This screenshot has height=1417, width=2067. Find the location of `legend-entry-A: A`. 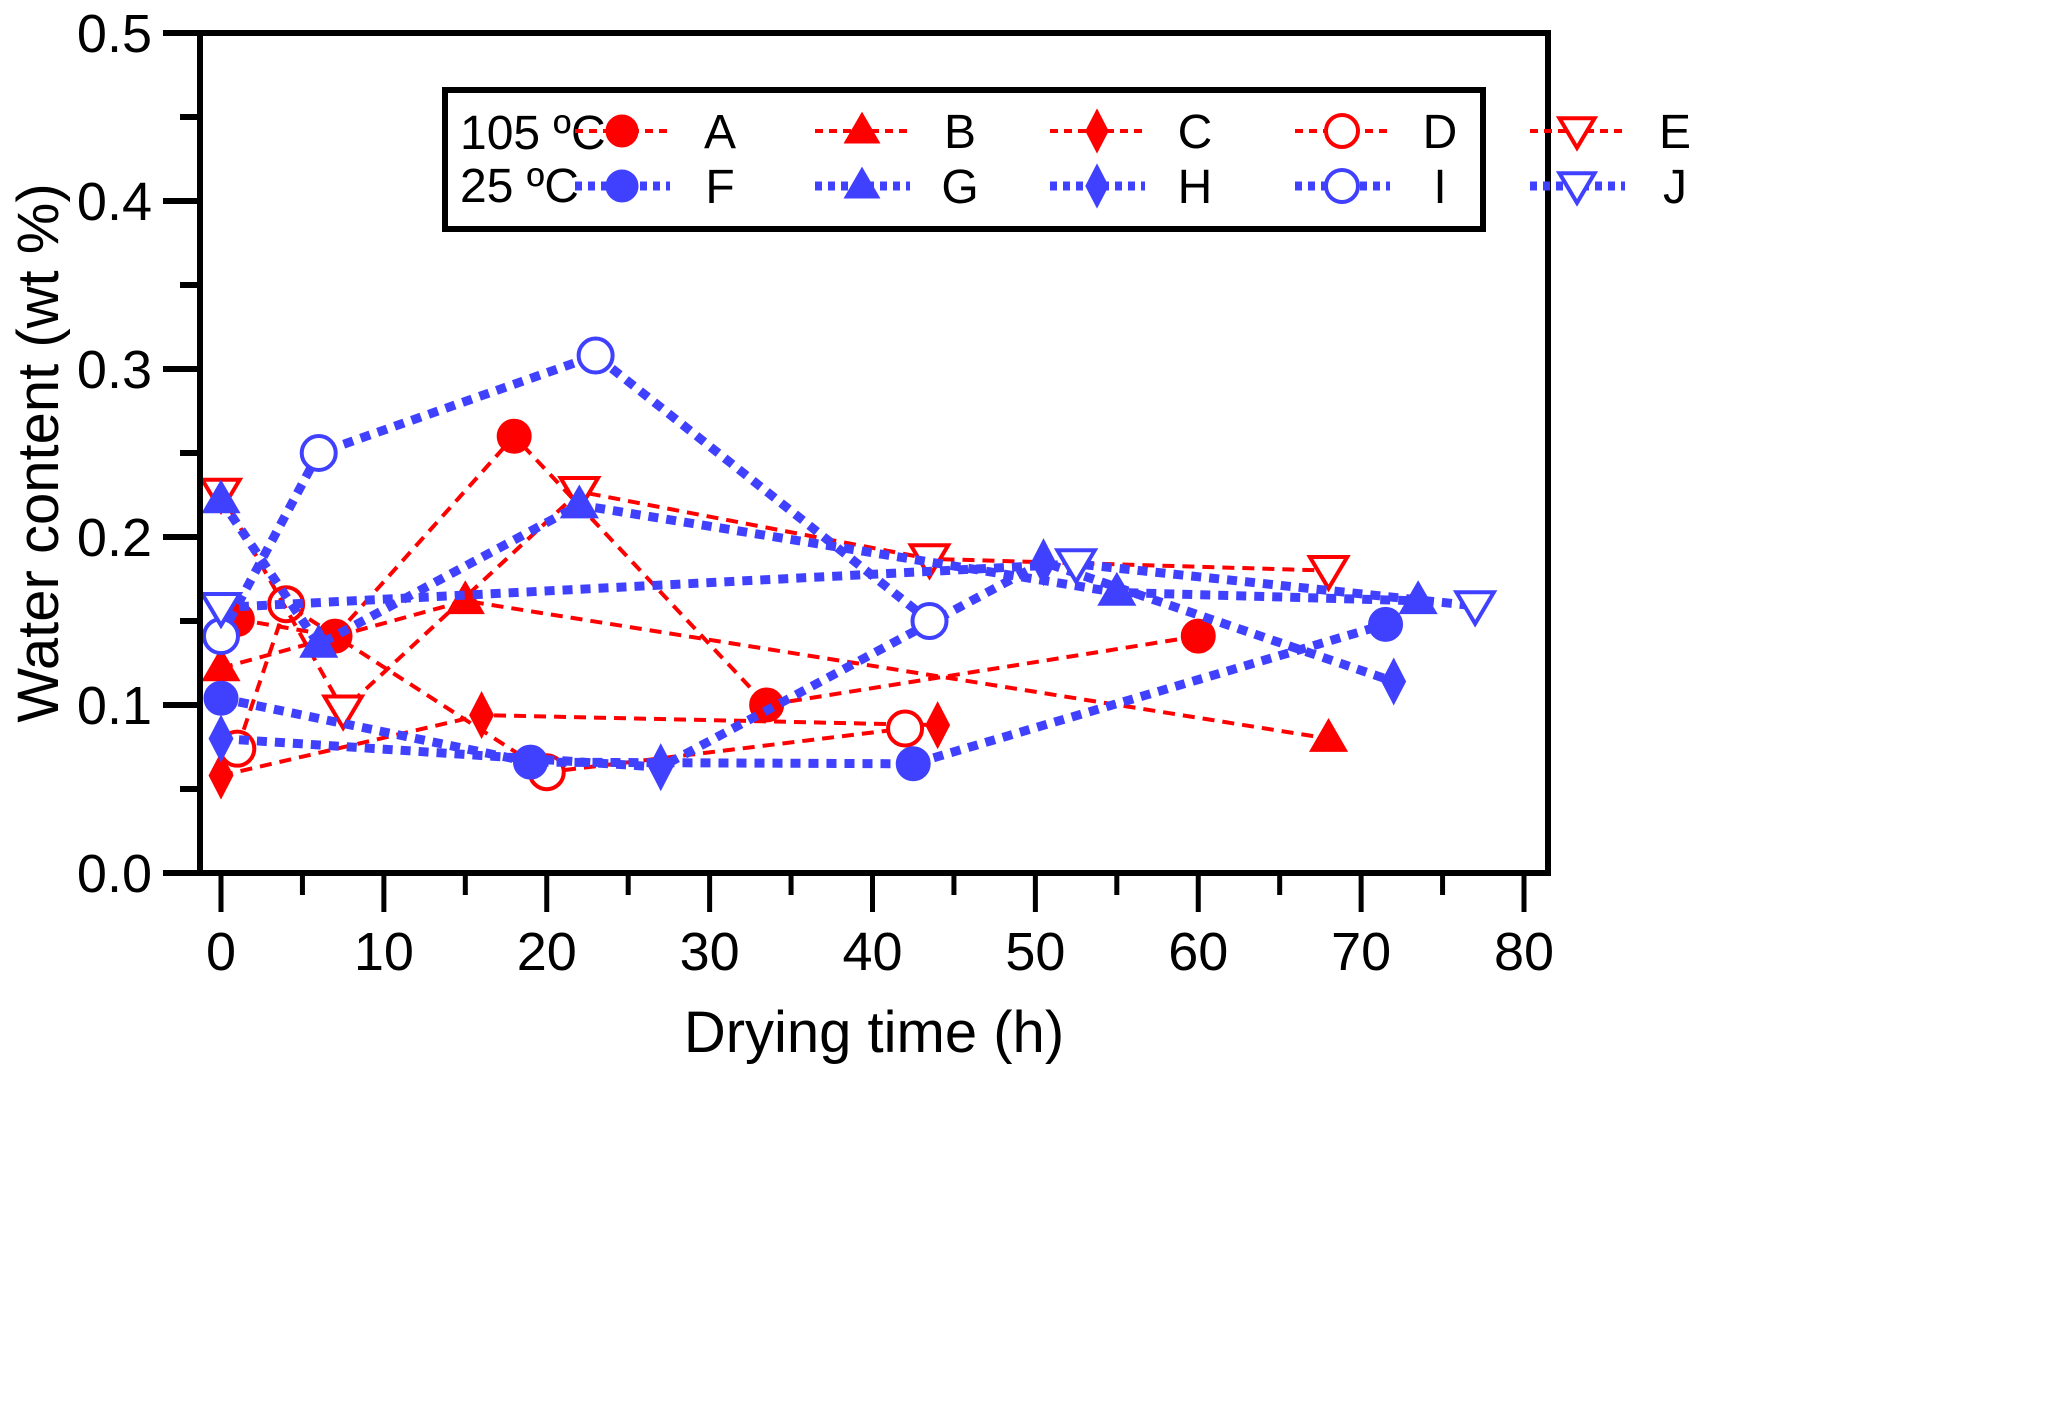

legend-entry-A: A is located at coordinates (655, 132).